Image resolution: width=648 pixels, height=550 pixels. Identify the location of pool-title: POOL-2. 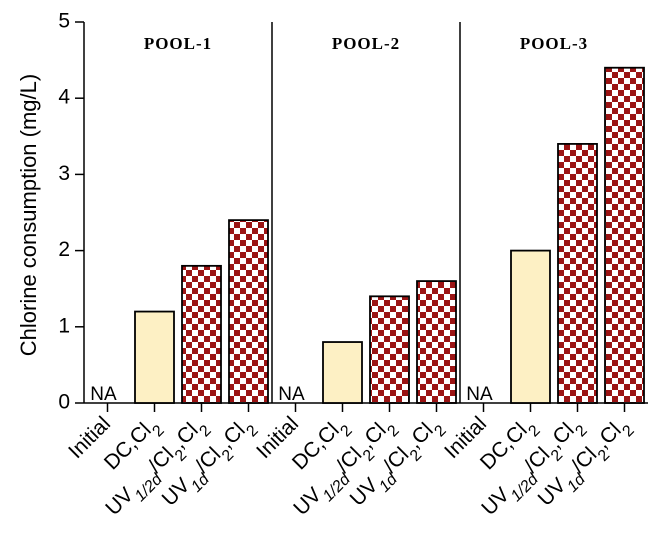
(366, 43).